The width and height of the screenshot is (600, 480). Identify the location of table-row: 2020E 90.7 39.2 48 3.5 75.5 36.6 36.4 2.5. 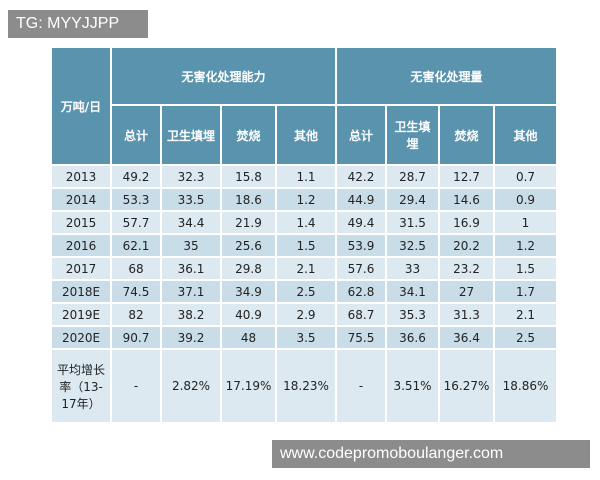
(304, 337).